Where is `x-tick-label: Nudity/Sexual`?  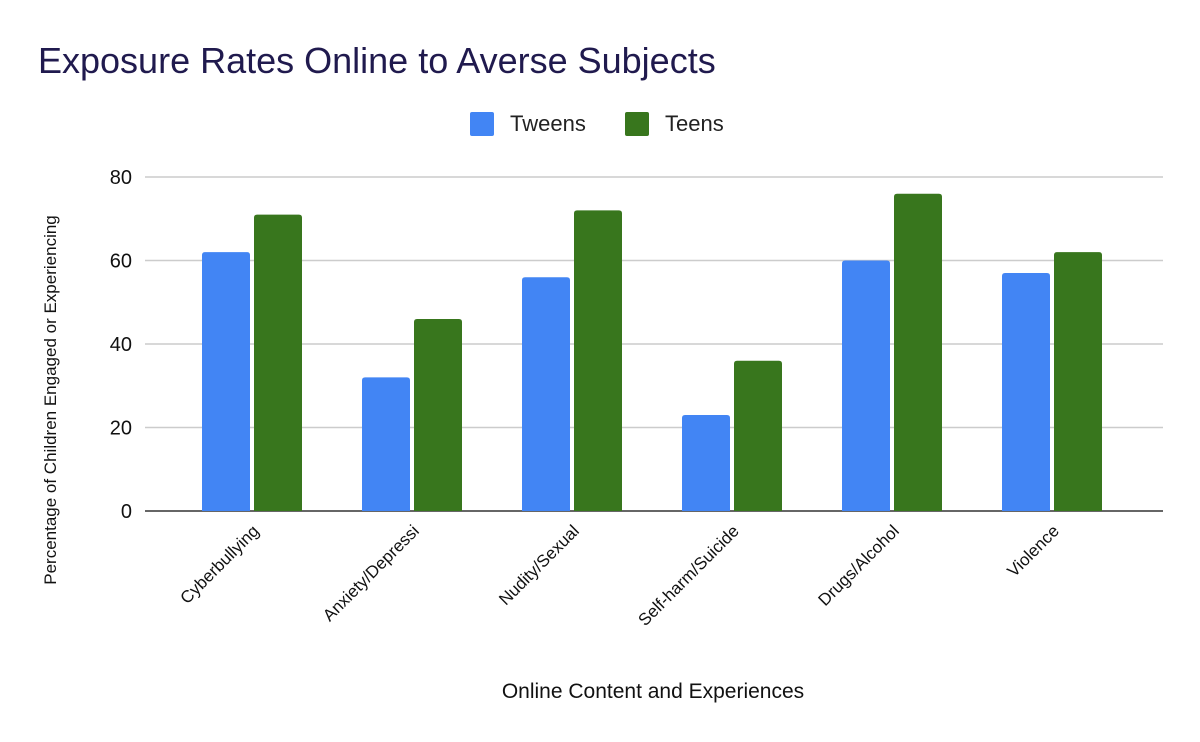 x-tick-label: Nudity/Sexual is located at coordinates (539, 565).